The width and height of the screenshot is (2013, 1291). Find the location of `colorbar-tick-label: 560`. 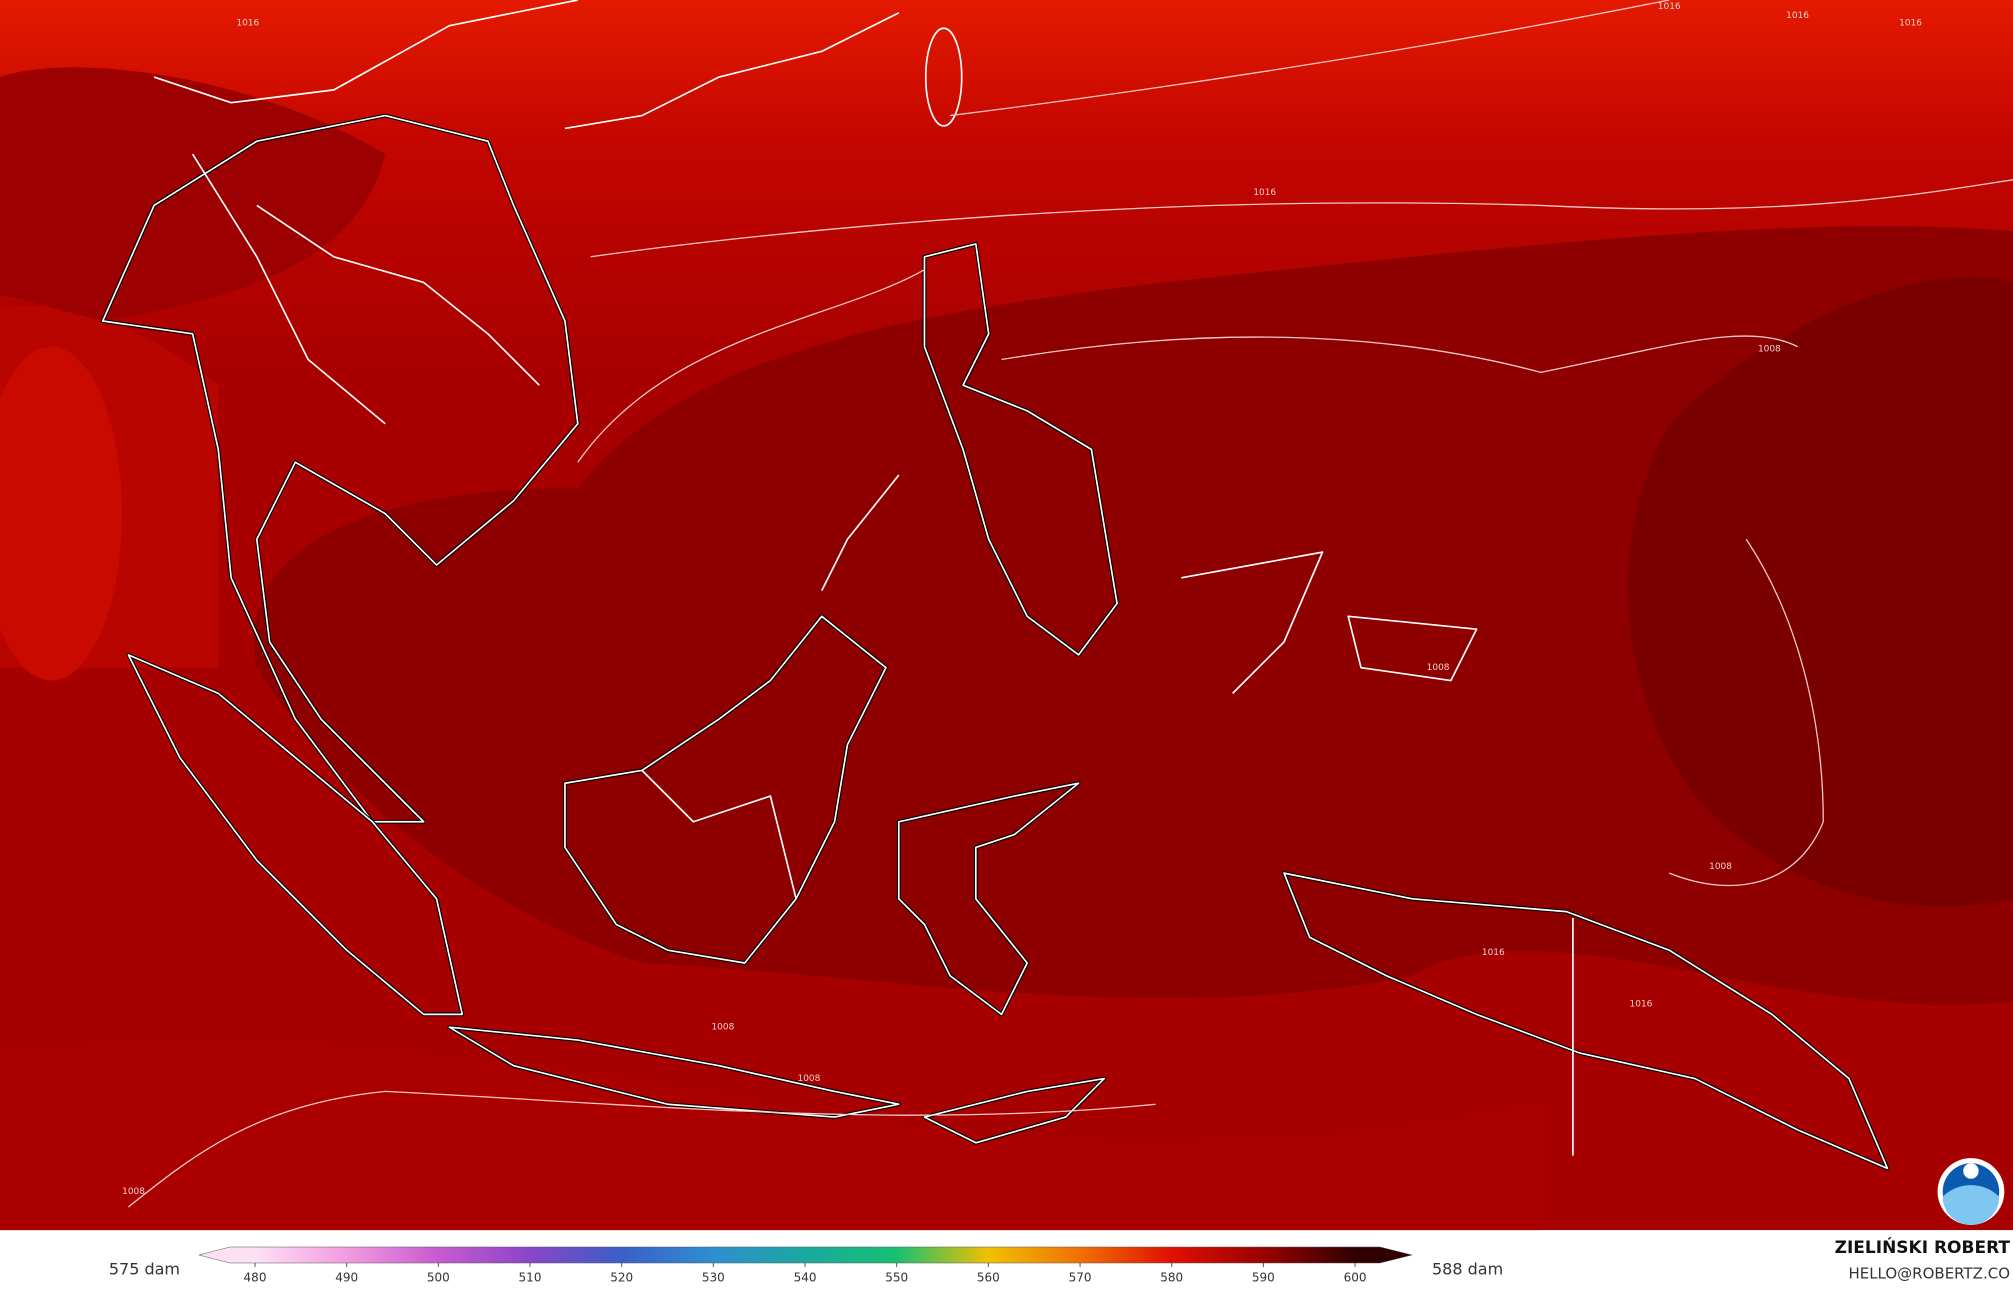

colorbar-tick-label: 560 is located at coordinates (988, 1278).